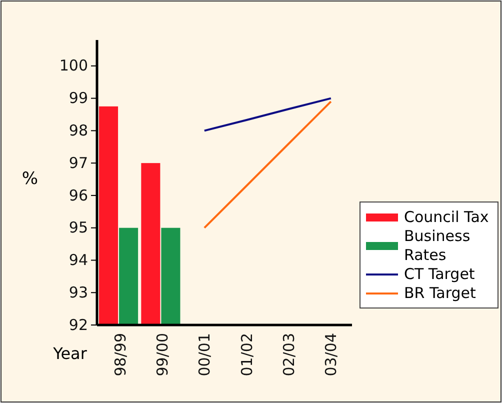  Describe the element at coordinates (439, 274) in the screenshot. I see `legend-label: CT Target` at that location.